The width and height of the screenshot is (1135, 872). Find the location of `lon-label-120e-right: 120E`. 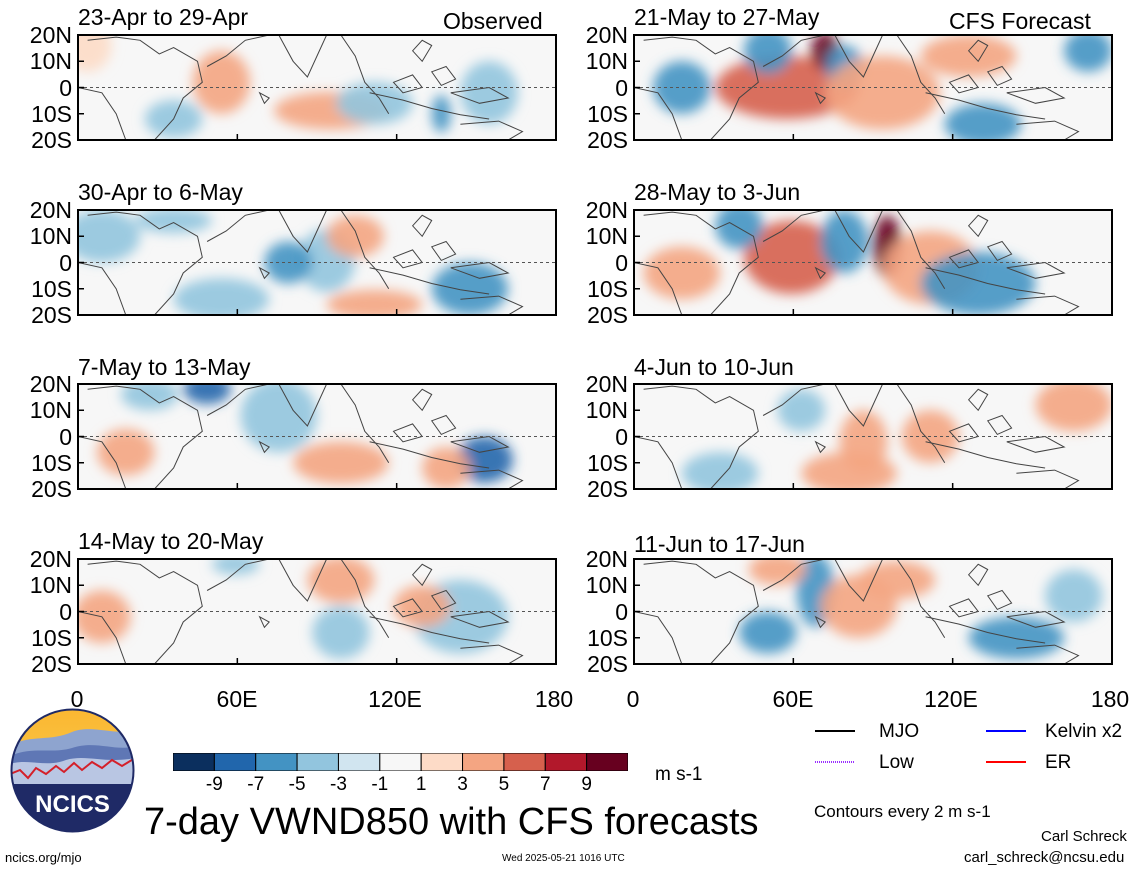

lon-label-120e-right: 120E is located at coordinates (951, 699).